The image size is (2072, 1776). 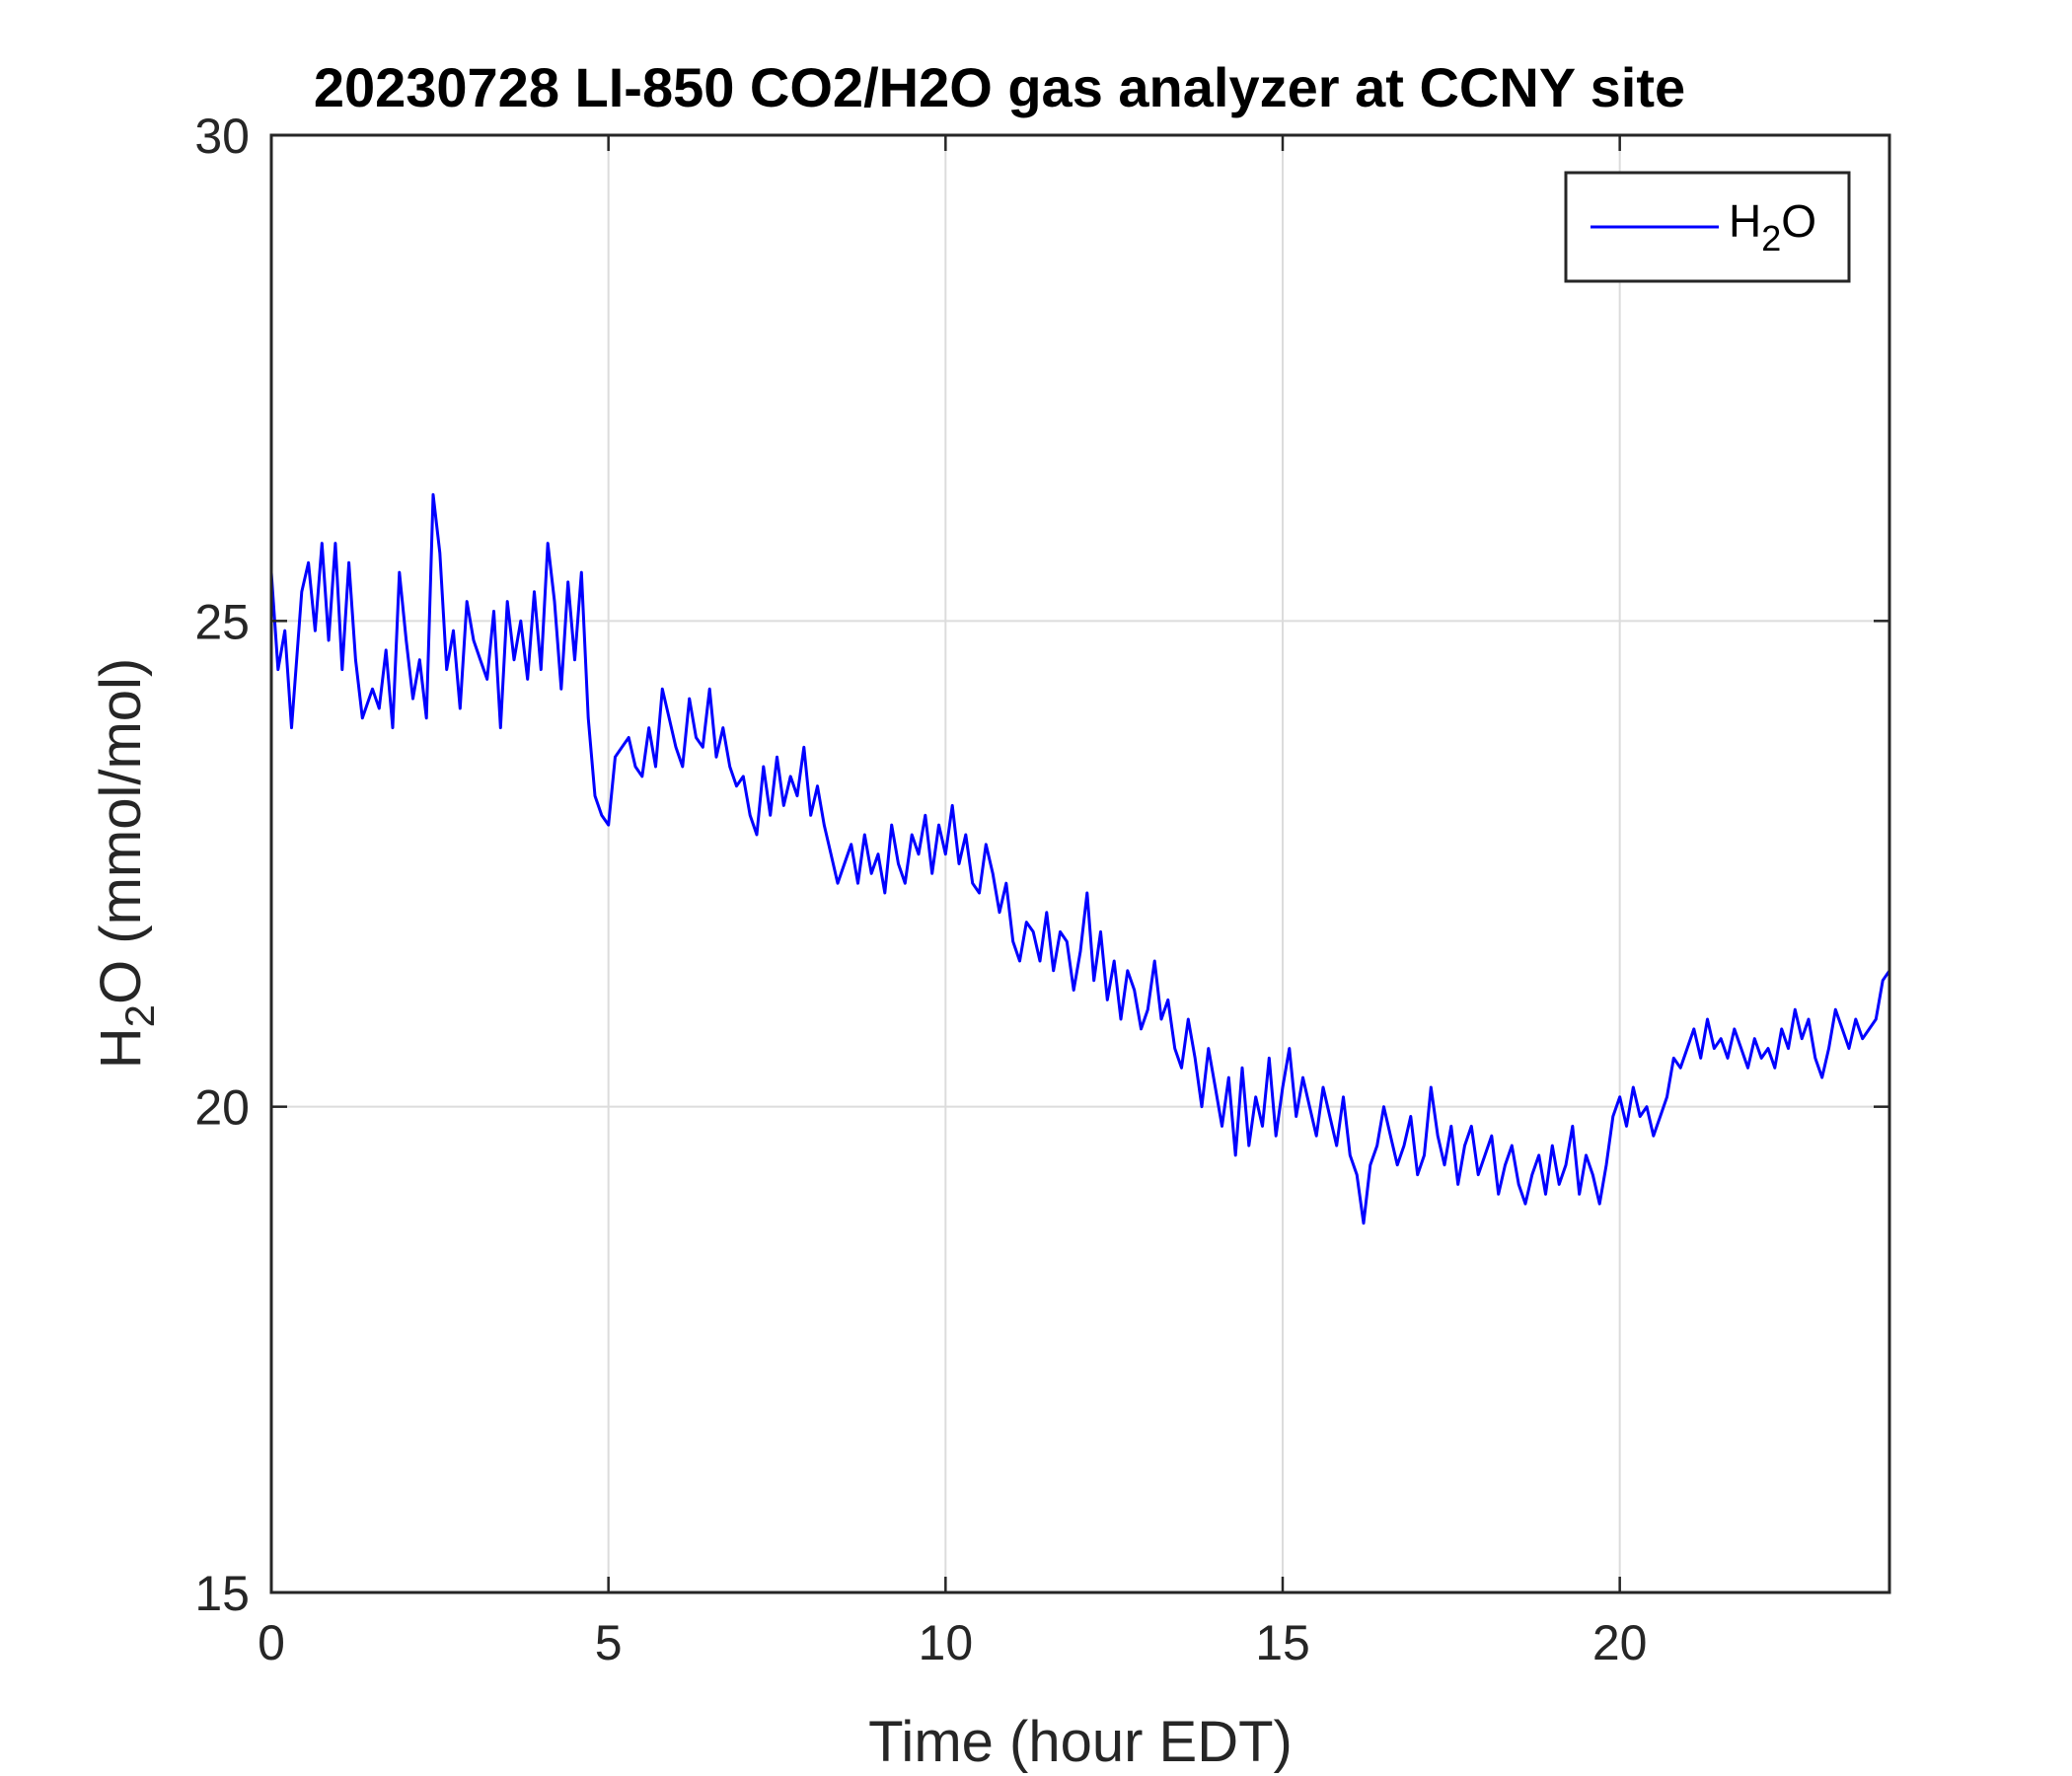 What do you see at coordinates (222, 1594) in the screenshot?
I see `y-tick-label: 15` at bounding box center [222, 1594].